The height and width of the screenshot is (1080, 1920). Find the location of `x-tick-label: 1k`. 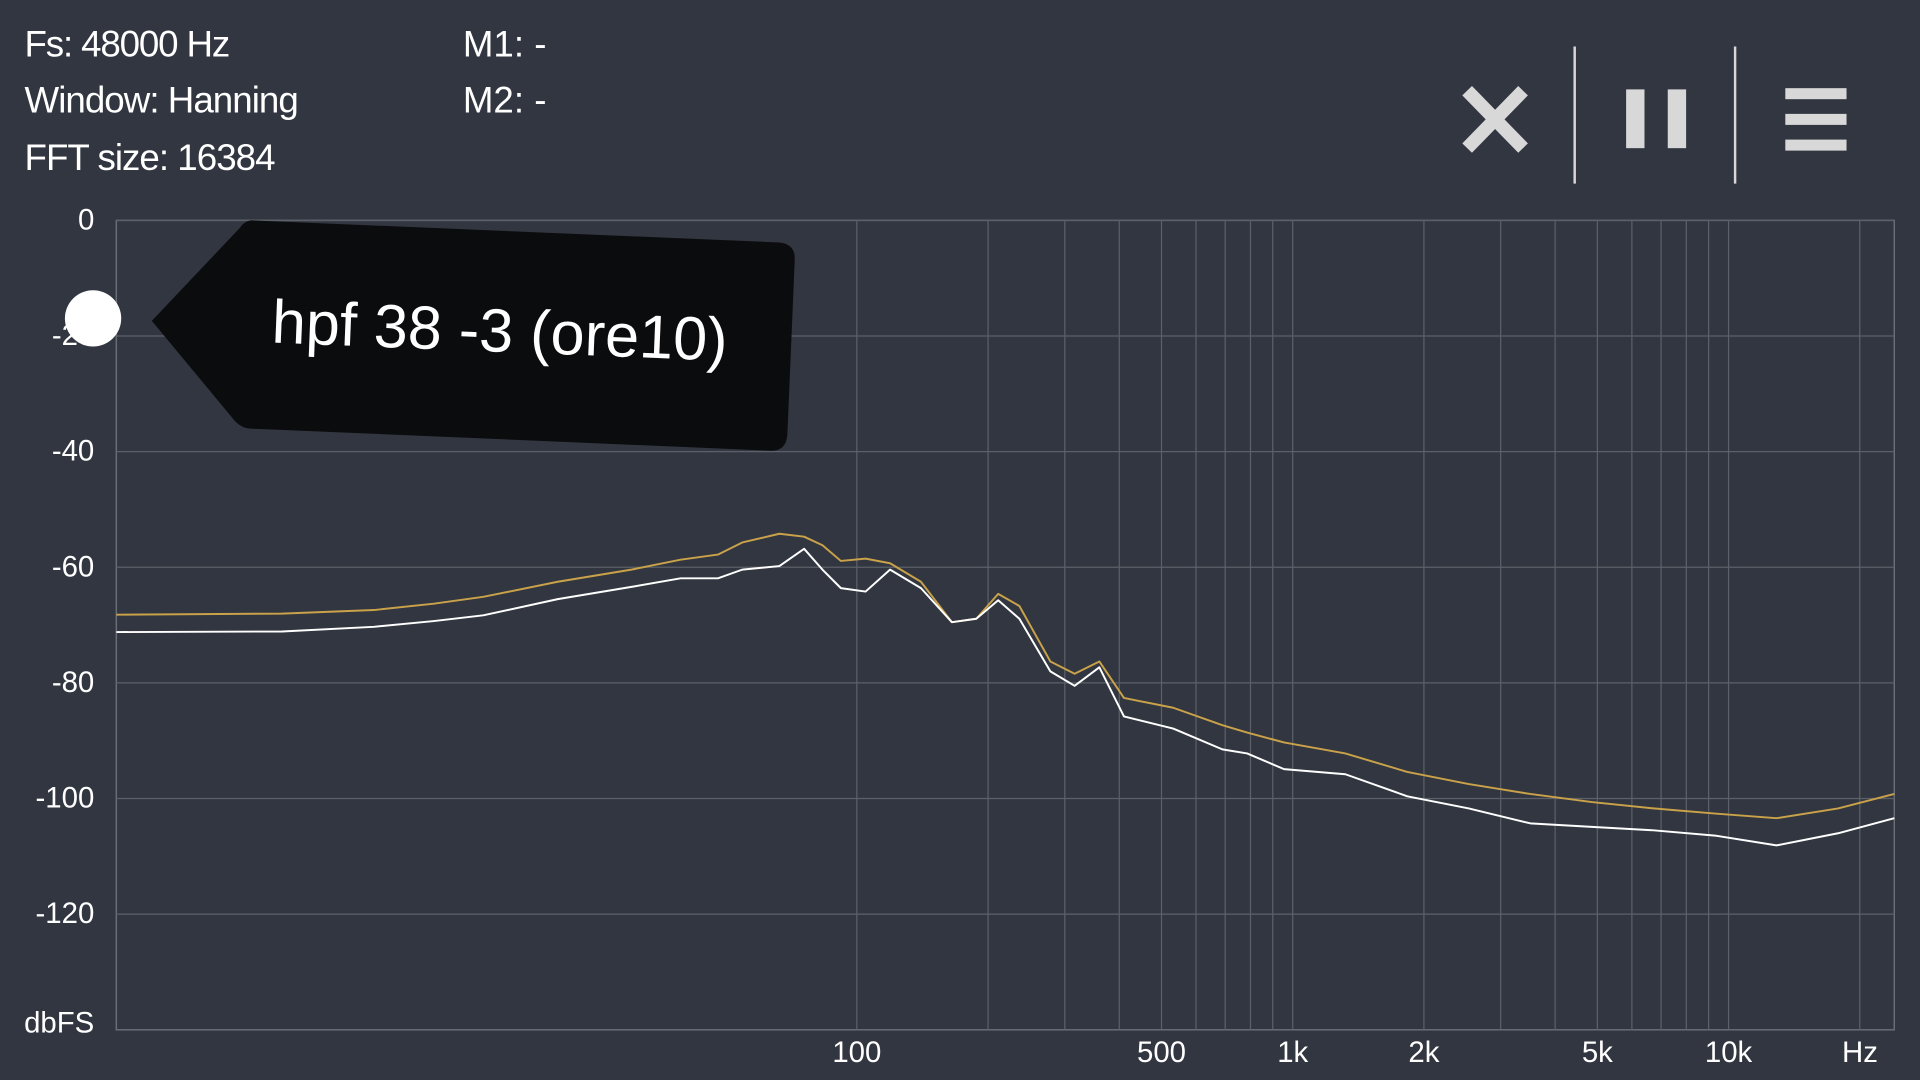

x-tick-label: 1k is located at coordinates (1292, 1052).